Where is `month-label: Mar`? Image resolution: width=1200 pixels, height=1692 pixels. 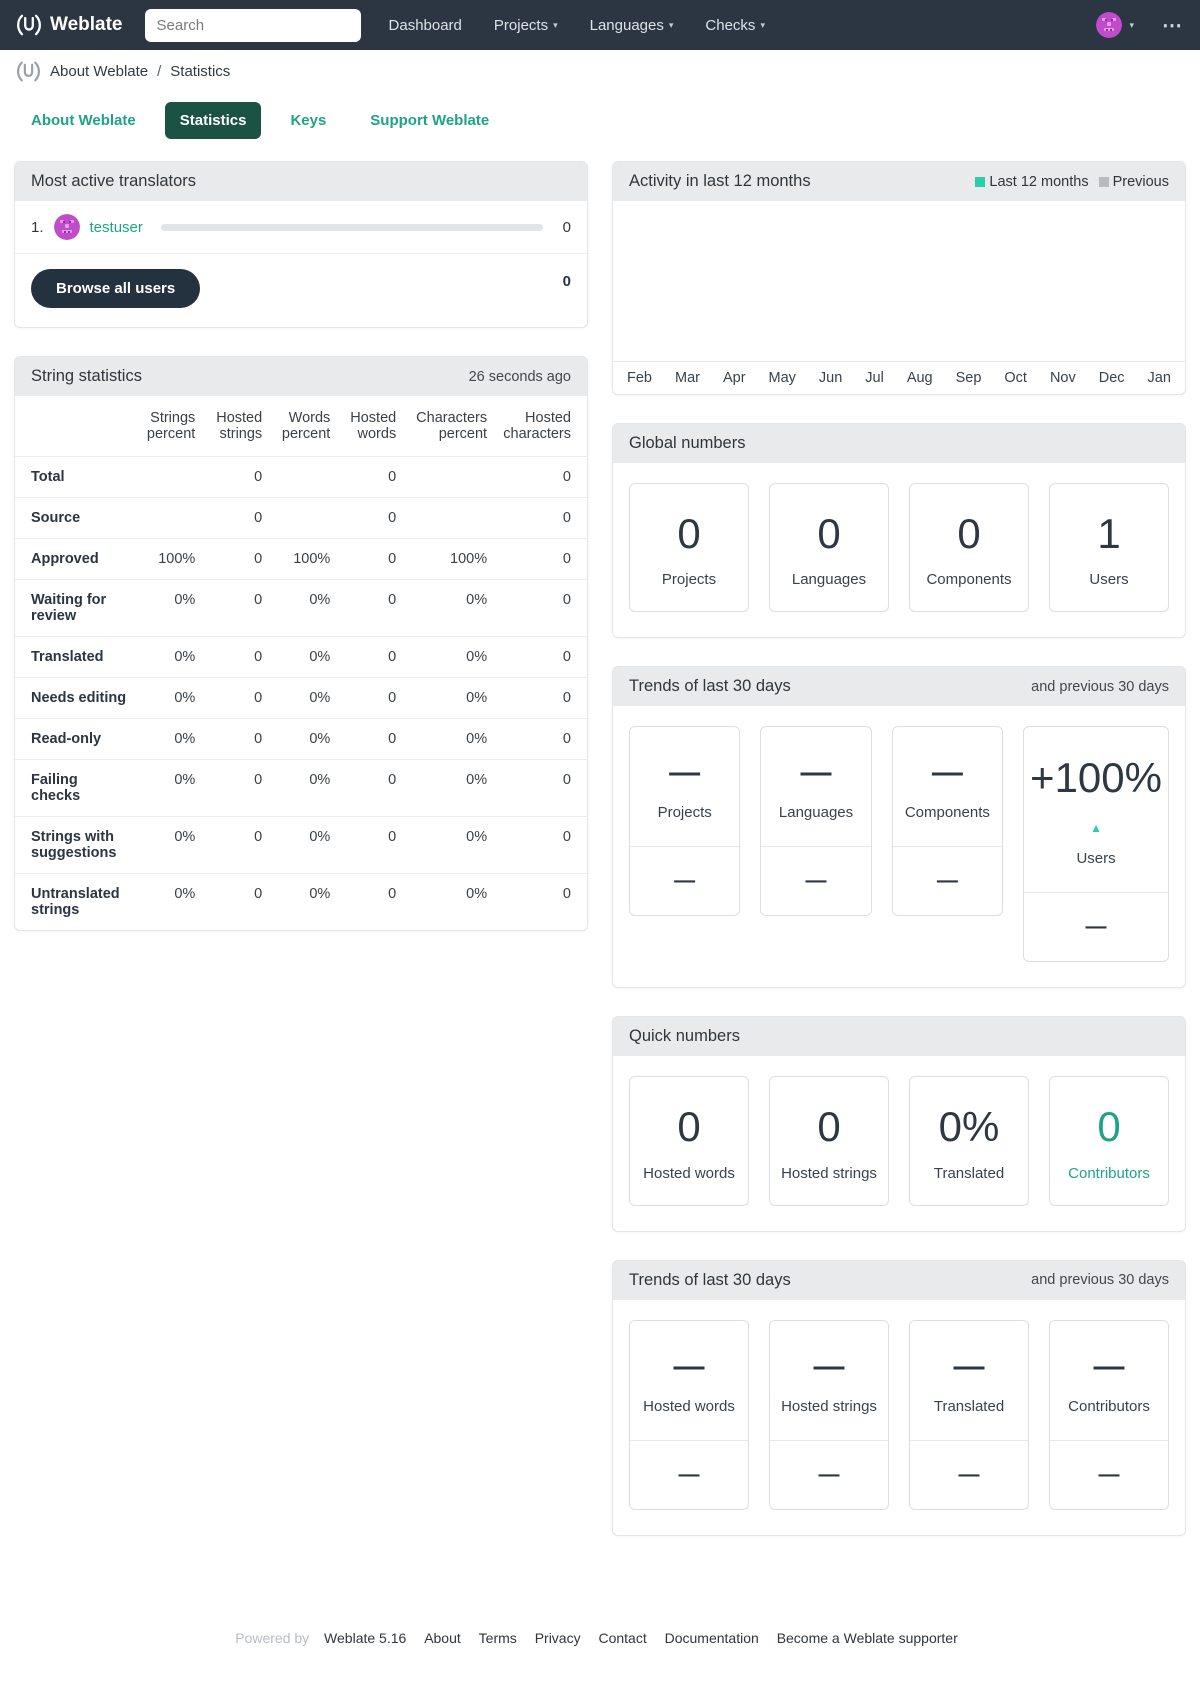
month-label: Mar is located at coordinates (687, 378).